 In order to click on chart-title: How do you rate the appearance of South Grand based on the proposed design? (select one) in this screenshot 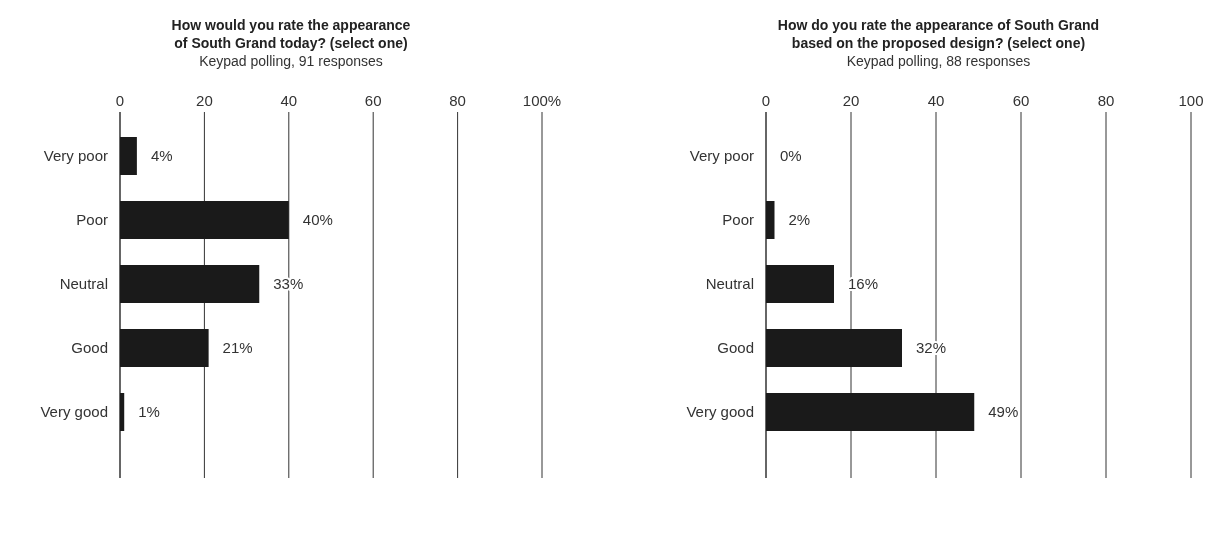, I will do `click(938, 34)`.